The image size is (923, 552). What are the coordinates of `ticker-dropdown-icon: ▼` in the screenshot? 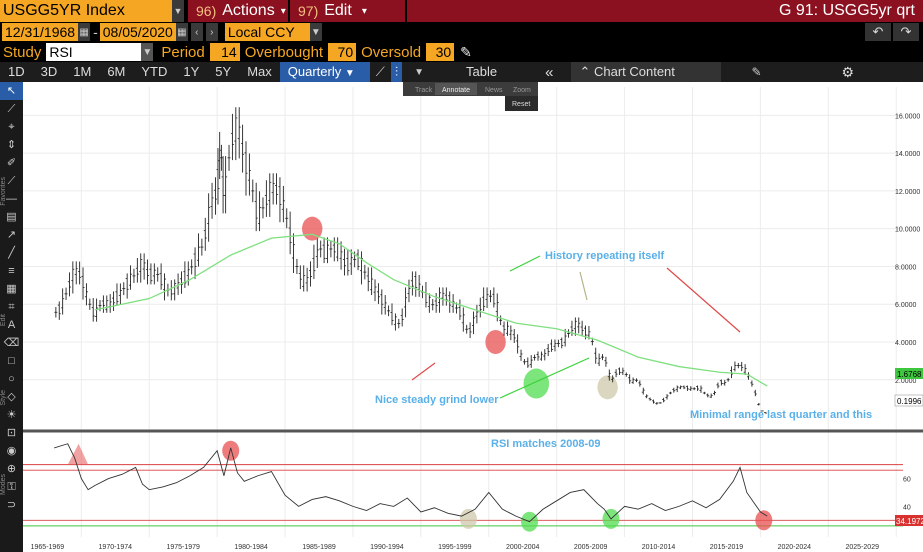 It's located at (178, 11).